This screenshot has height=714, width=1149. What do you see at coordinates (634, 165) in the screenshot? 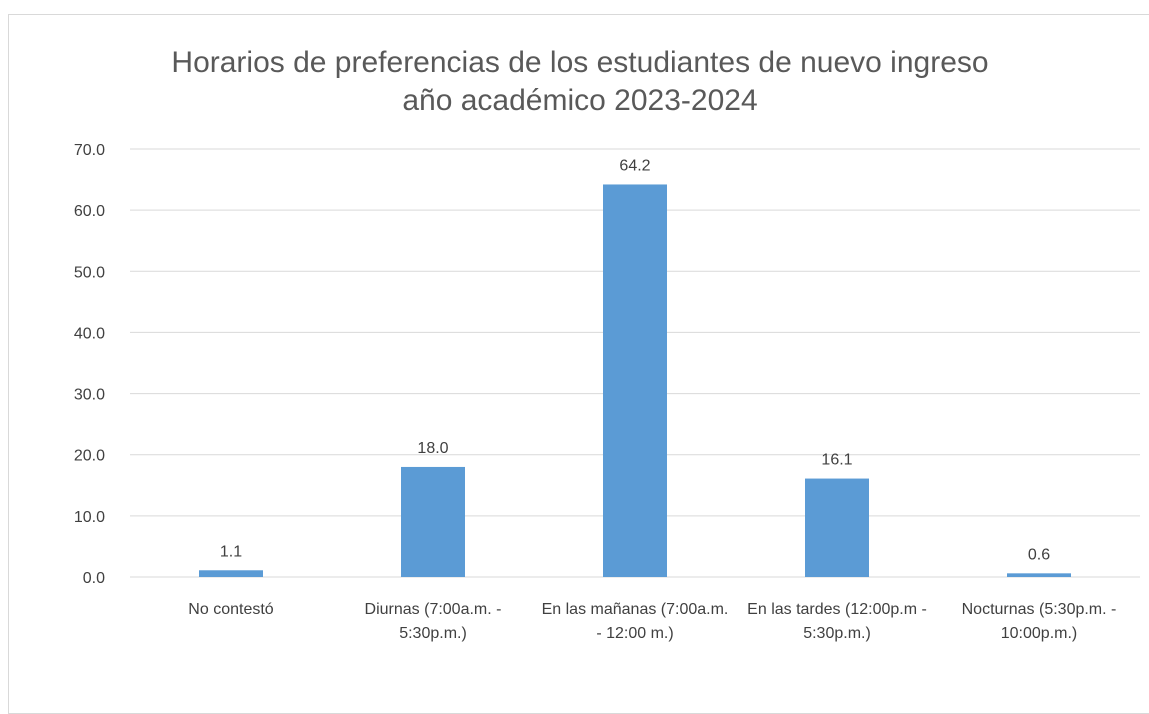
I see `data-label: 64.2` at bounding box center [634, 165].